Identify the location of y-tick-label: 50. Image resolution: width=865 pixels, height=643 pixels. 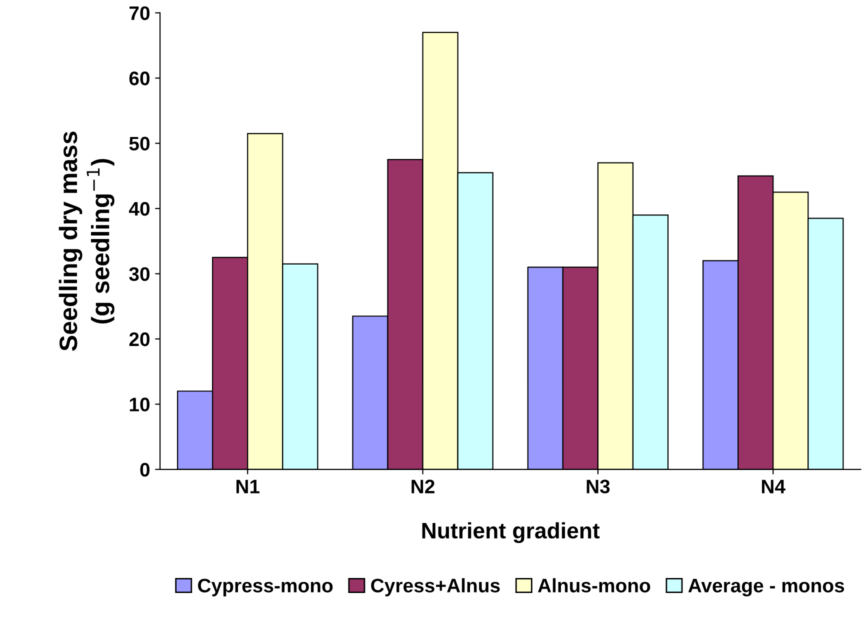
(139, 143).